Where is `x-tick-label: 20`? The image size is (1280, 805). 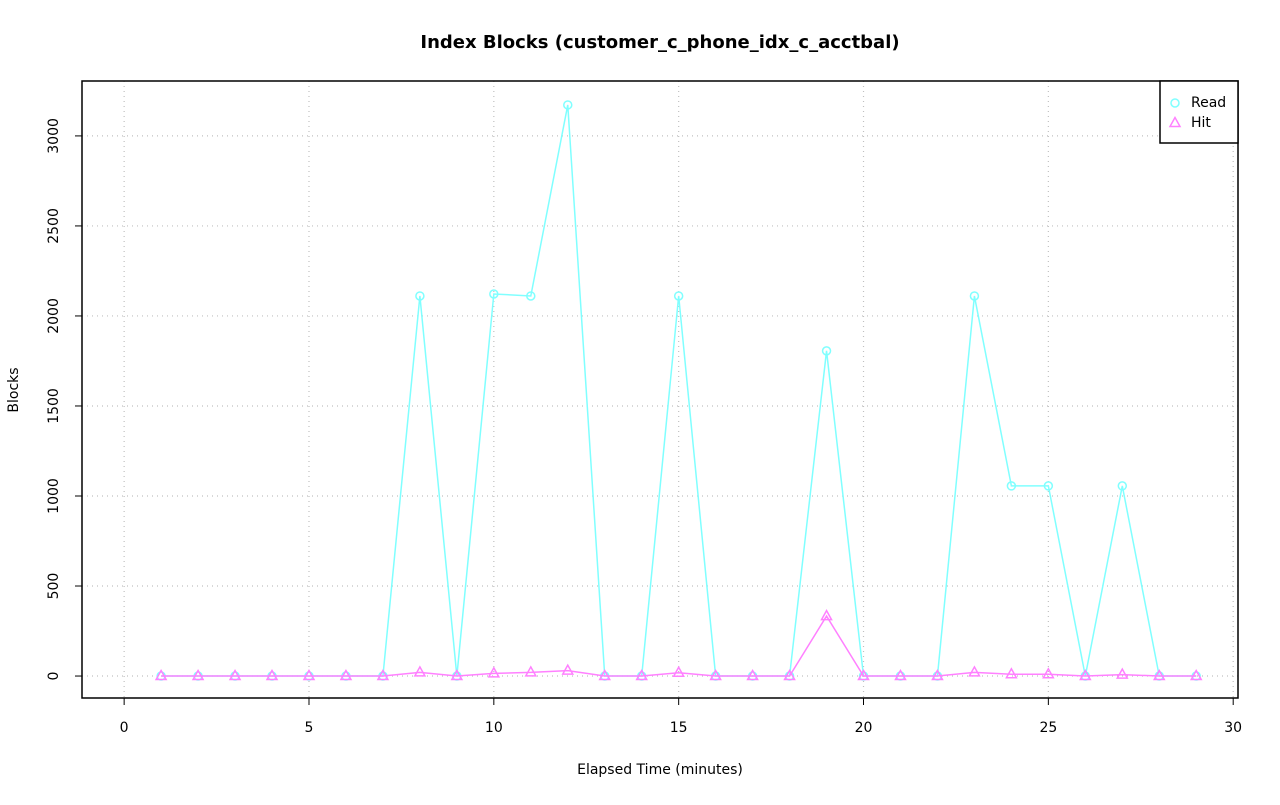
x-tick-label: 20 is located at coordinates (864, 728).